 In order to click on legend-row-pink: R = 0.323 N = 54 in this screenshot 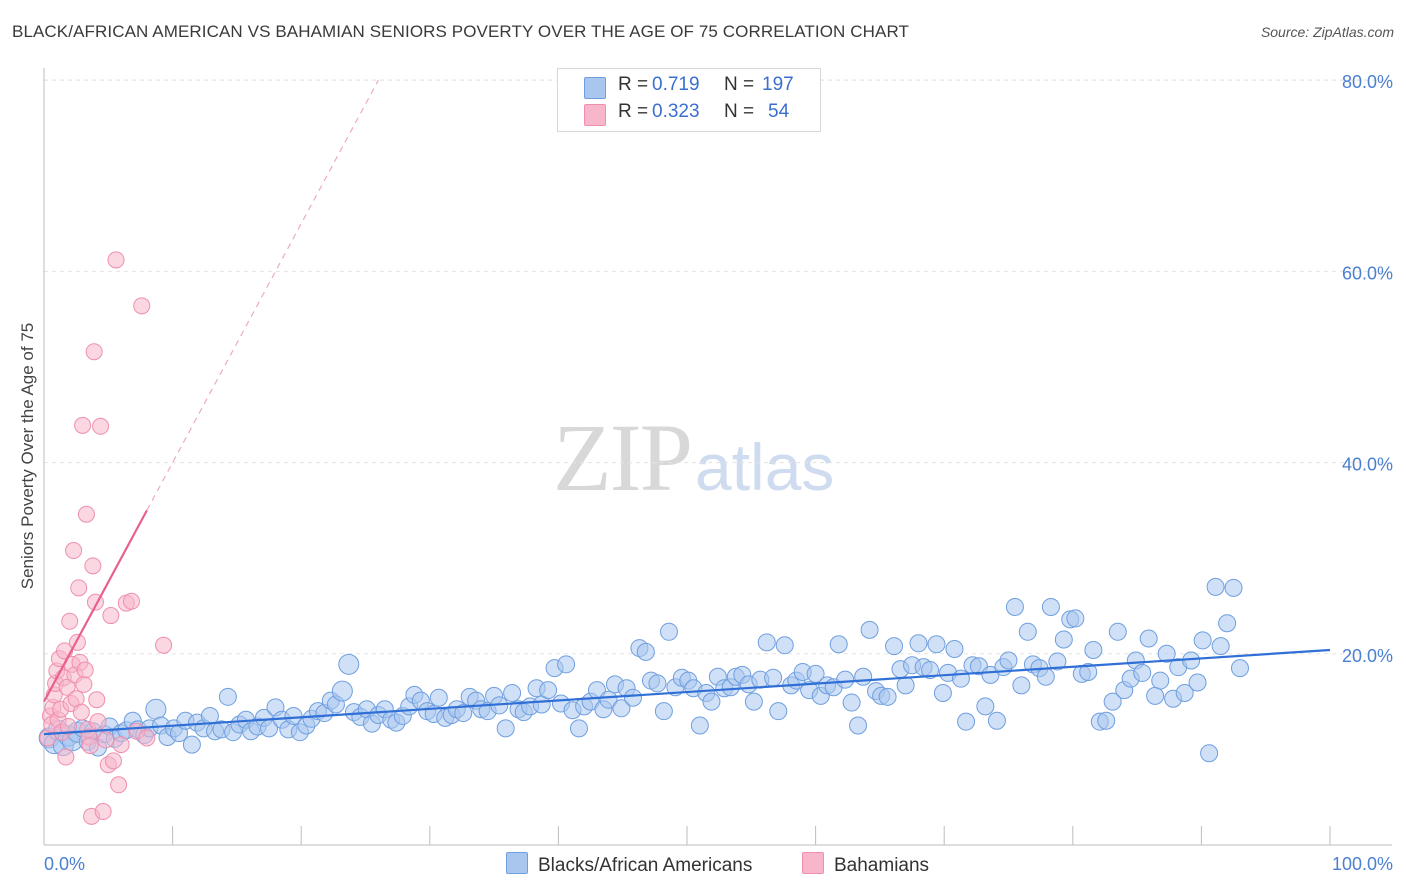, I will do `click(689, 114)`.